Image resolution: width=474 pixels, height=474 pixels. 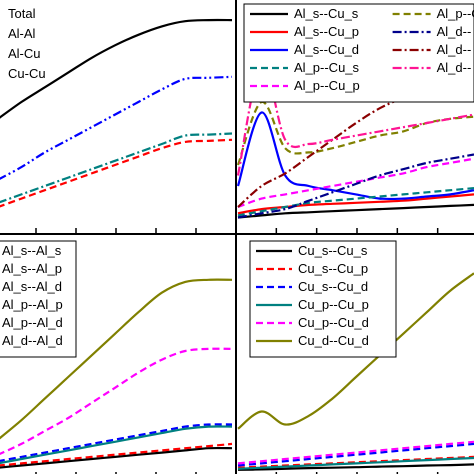 What do you see at coordinates (27, 43) in the screenshot?
I see `legend-top-left: Total Al-Al Al-Cu Cu-Cu` at bounding box center [27, 43].